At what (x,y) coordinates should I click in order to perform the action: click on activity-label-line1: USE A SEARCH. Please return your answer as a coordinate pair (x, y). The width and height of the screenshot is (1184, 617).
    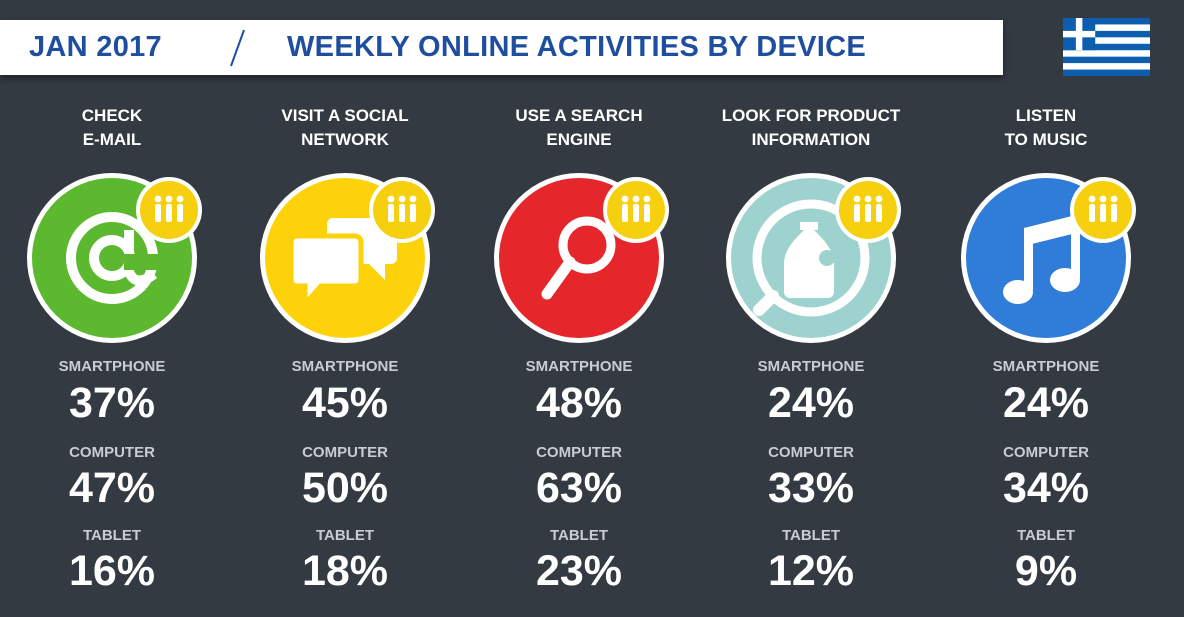
    Looking at the image, I should click on (579, 115).